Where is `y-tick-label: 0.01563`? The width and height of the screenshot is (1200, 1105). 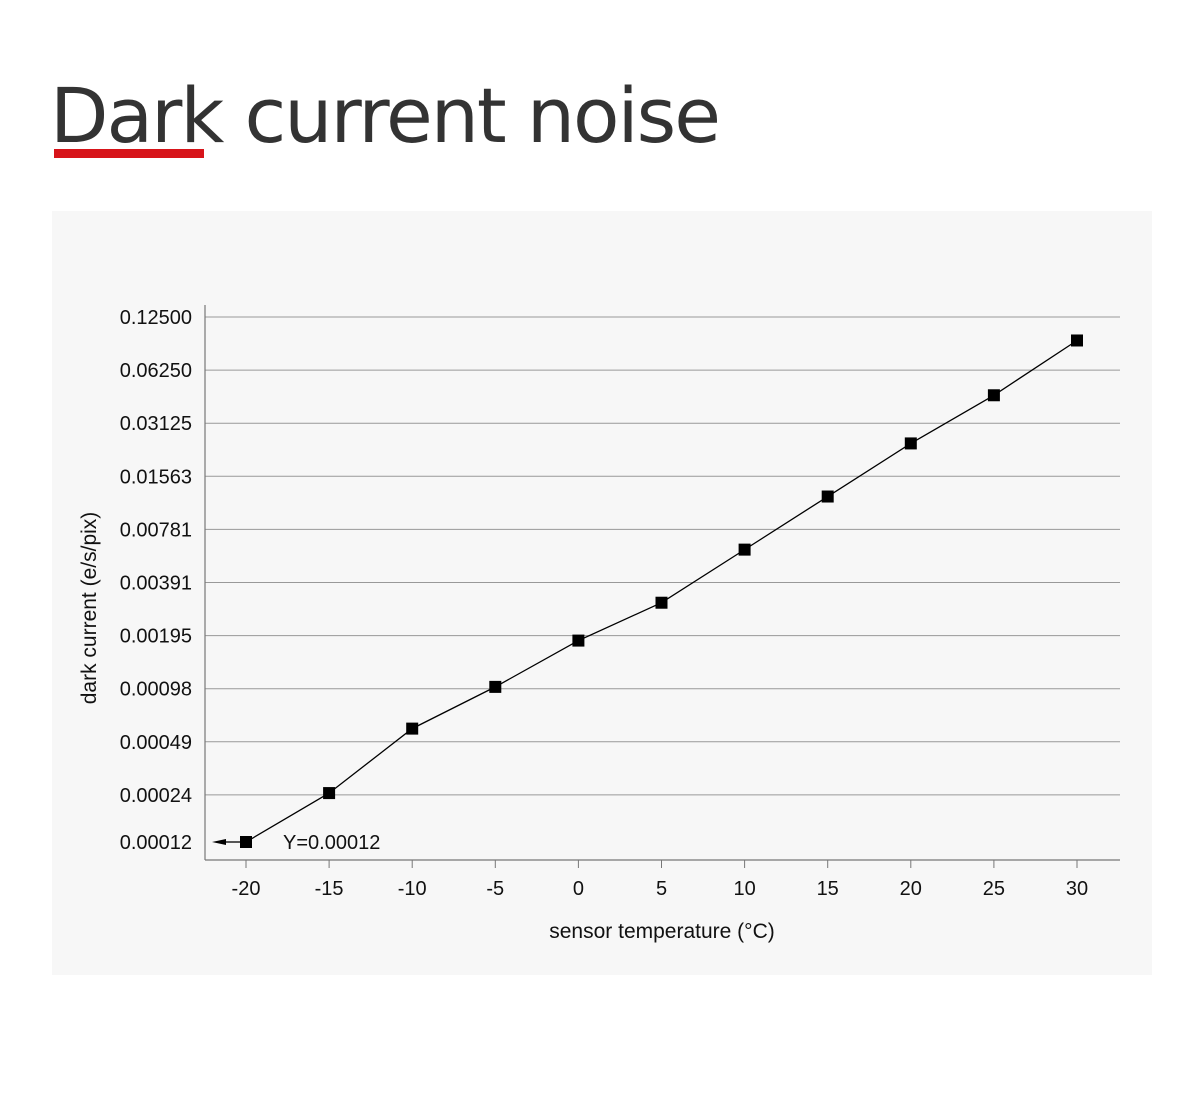
y-tick-label: 0.01563 is located at coordinates (156, 477).